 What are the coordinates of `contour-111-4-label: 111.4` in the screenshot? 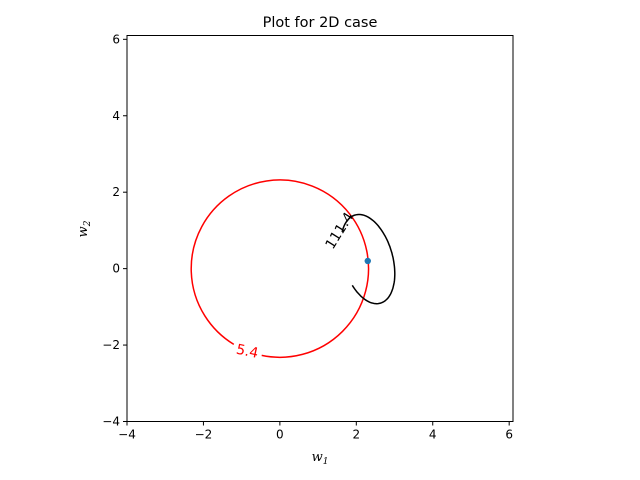 It's located at (340, 231).